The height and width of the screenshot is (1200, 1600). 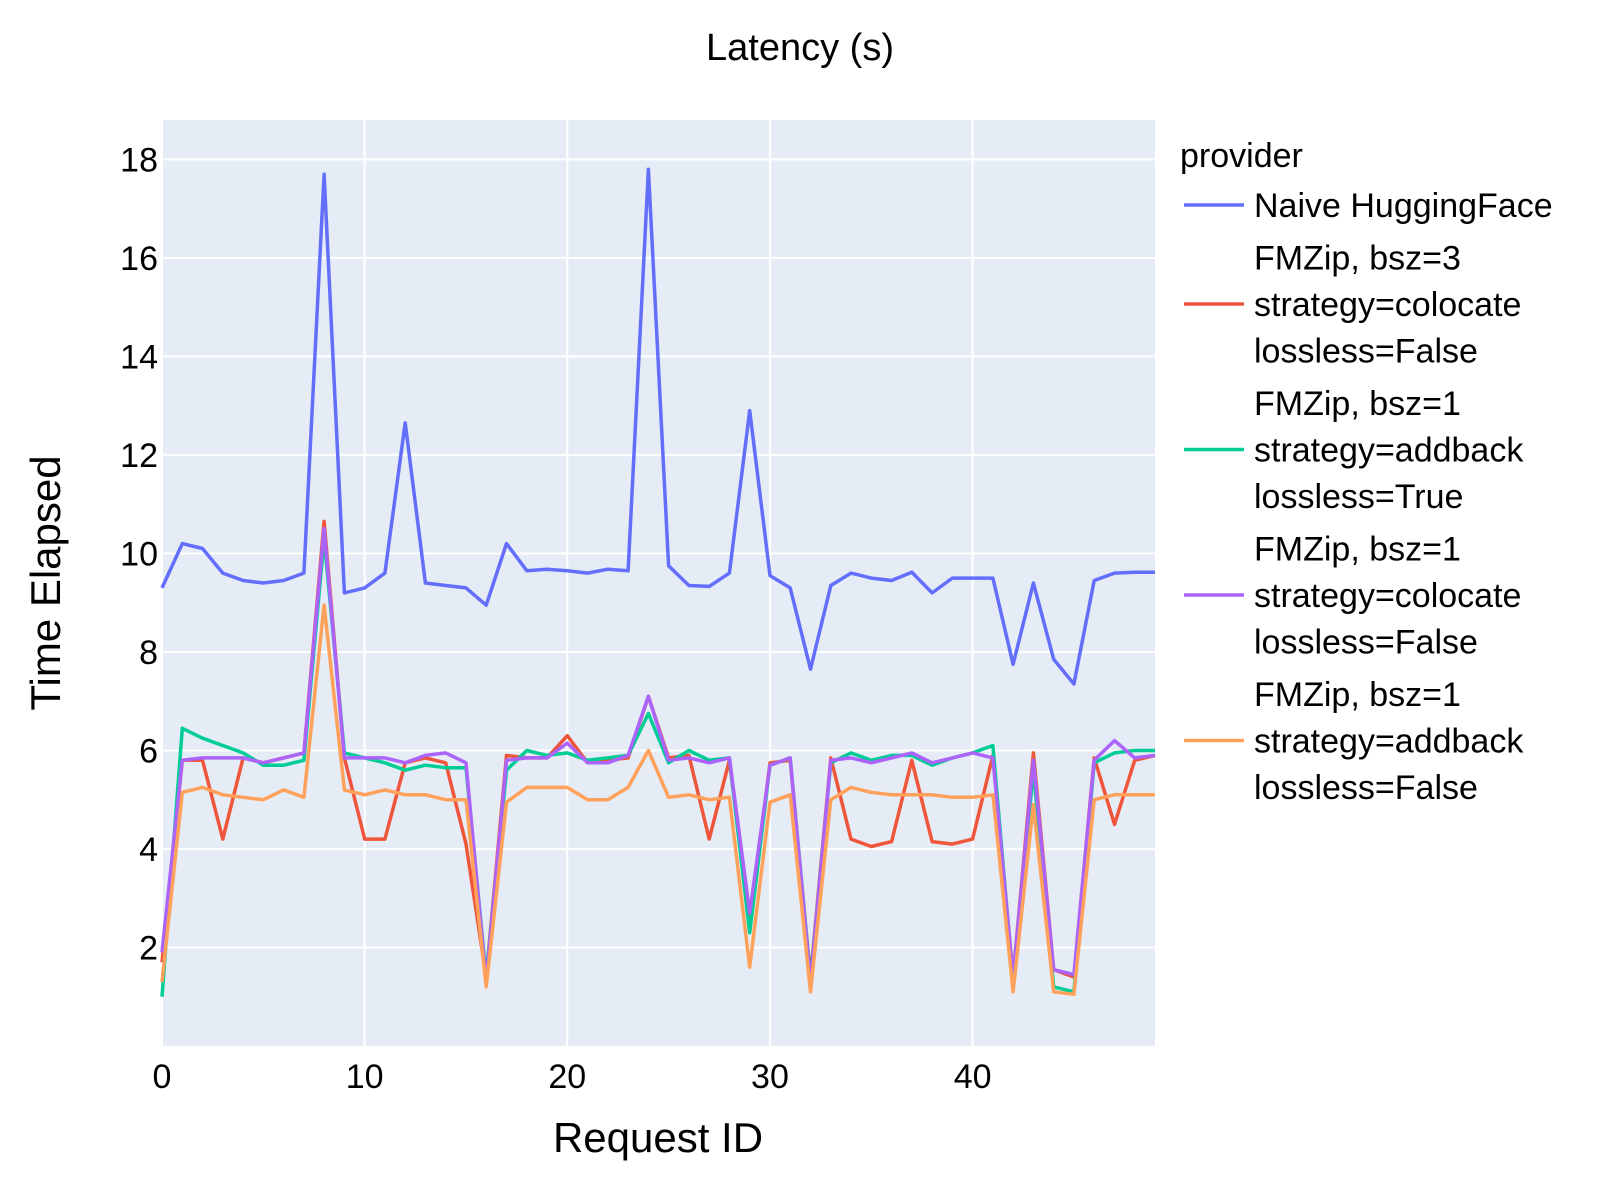 I want to click on y-axis-title: Time Elapsed, so click(x=45, y=582).